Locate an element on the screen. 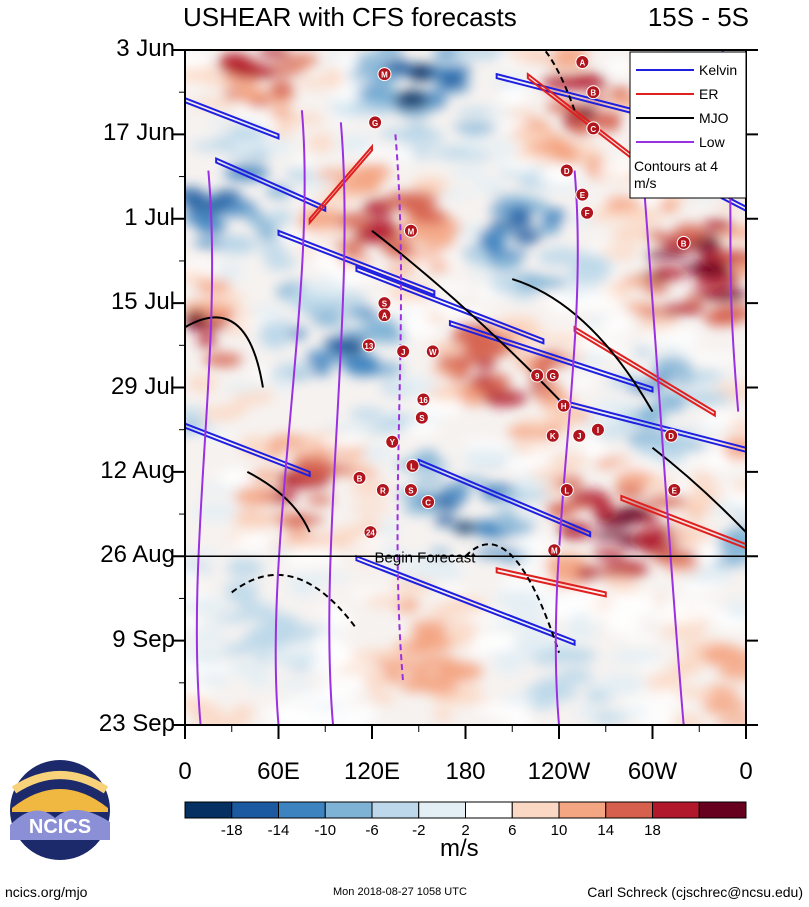 This screenshot has width=809, height=907. storm-marker: G is located at coordinates (375, 122).